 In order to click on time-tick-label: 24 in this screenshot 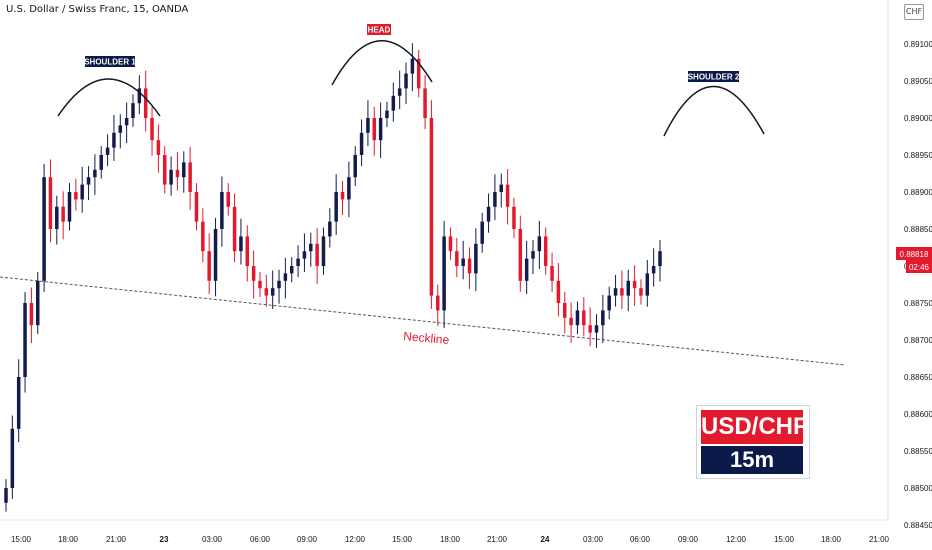, I will do `click(545, 539)`.